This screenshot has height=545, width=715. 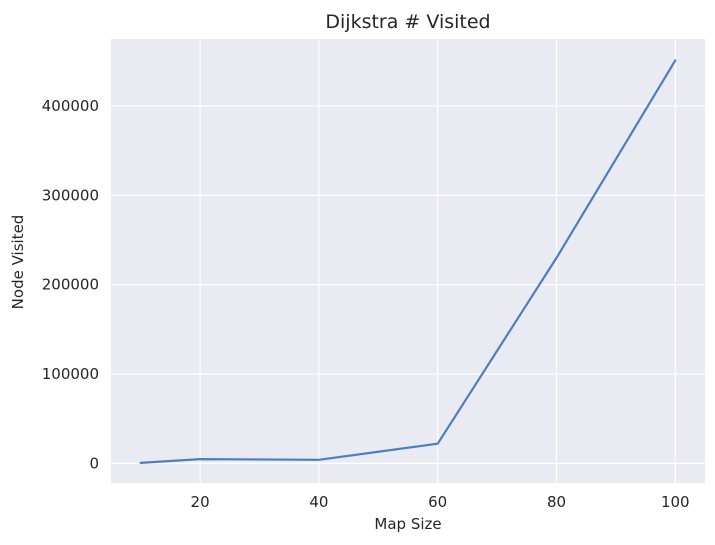 I want to click on x-tick-label: 60, so click(x=437, y=502).